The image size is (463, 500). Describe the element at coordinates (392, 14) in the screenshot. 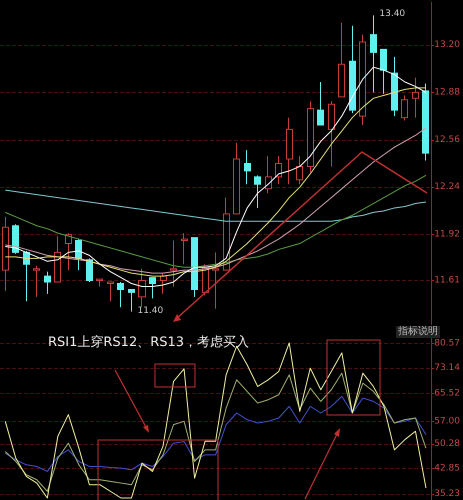

I see `annotation: 13.40` at that location.